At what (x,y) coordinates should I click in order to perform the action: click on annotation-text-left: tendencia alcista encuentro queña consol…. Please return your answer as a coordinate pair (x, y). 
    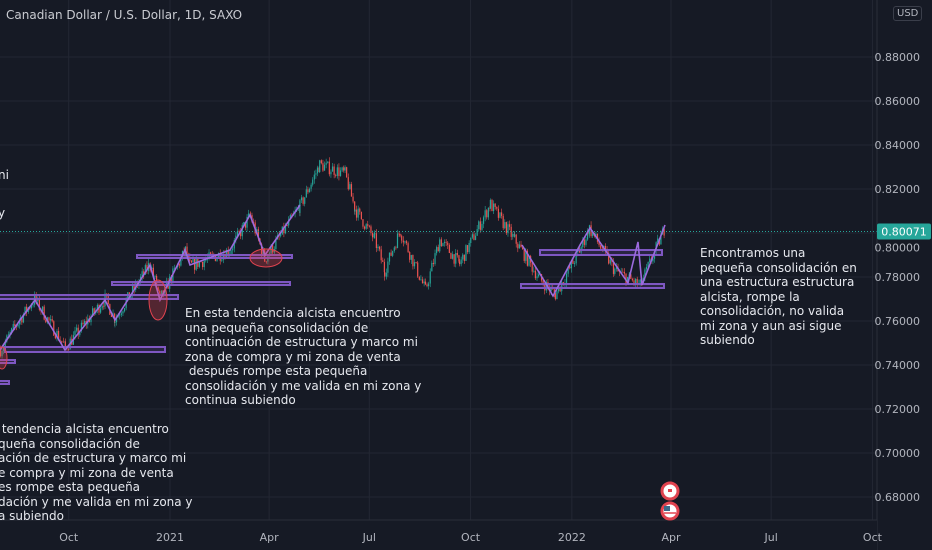
    Looking at the image, I should click on (96, 472).